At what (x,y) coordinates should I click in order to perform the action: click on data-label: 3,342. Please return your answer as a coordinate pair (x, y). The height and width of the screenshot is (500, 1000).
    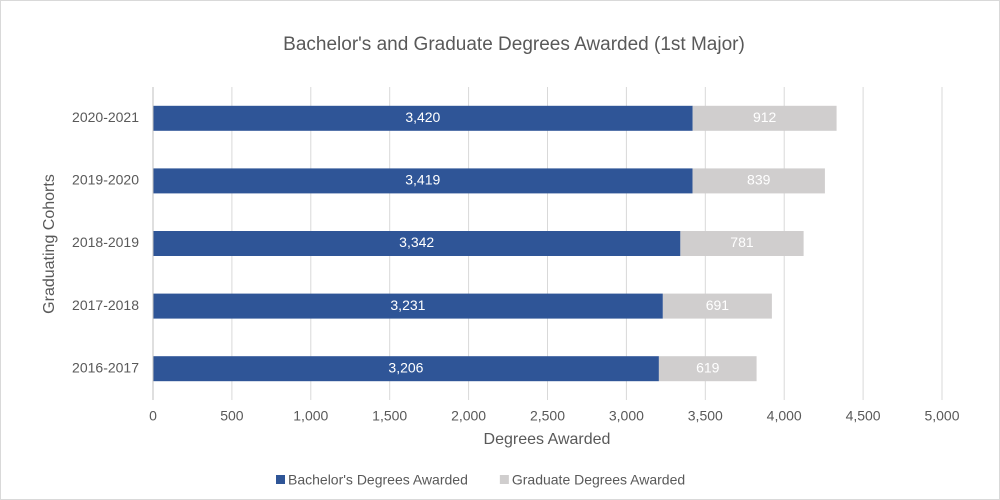
    Looking at the image, I should click on (416, 242).